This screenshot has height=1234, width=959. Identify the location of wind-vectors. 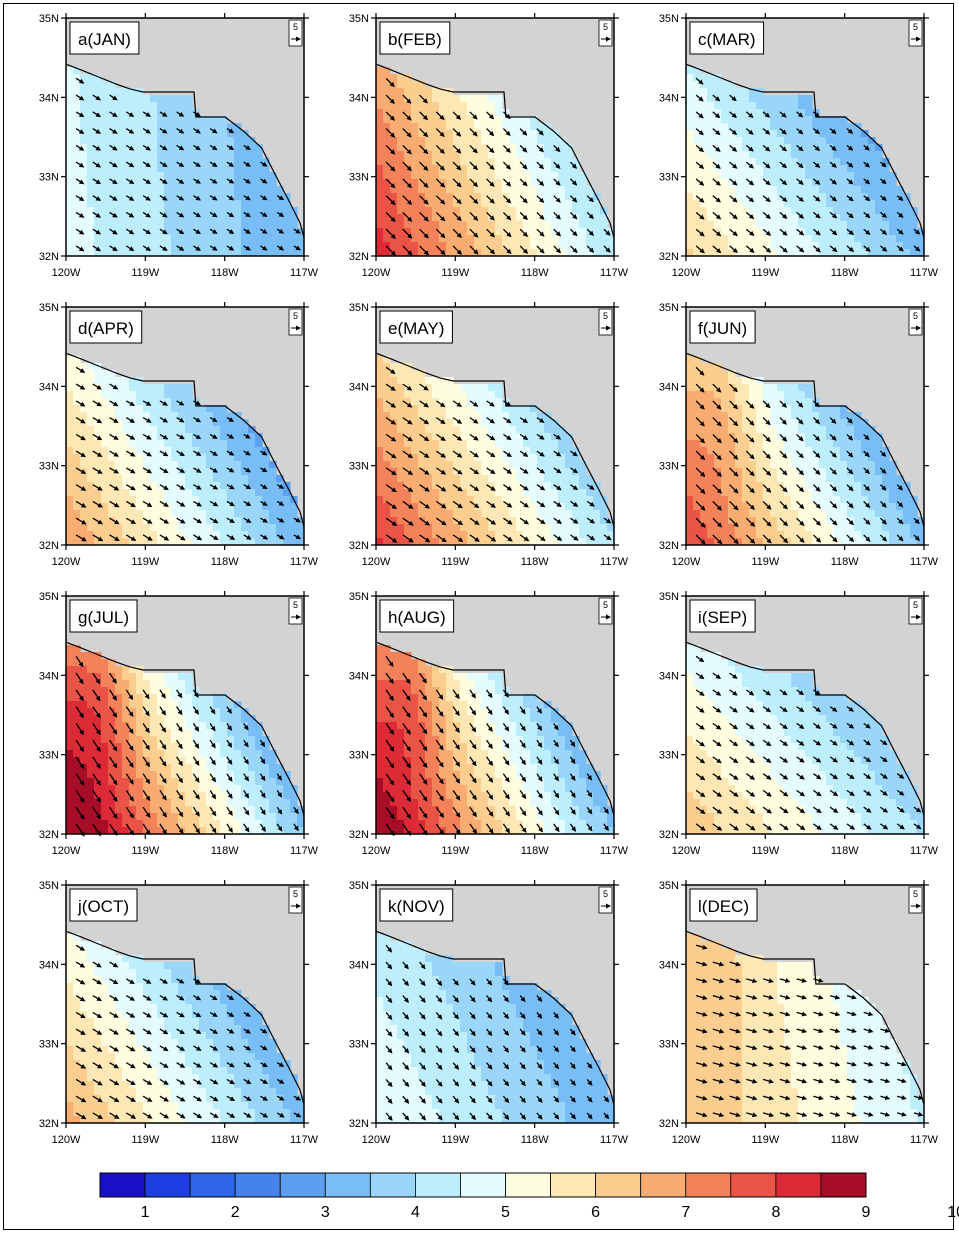
(808, 165).